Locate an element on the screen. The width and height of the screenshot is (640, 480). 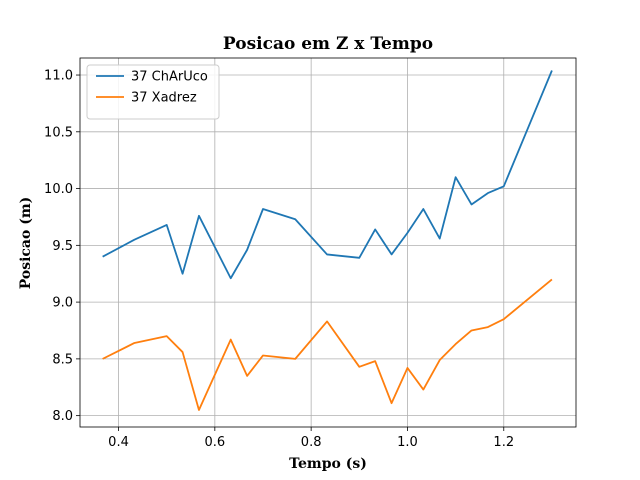
y-tick-label: 9.5 is located at coordinates (62, 246).